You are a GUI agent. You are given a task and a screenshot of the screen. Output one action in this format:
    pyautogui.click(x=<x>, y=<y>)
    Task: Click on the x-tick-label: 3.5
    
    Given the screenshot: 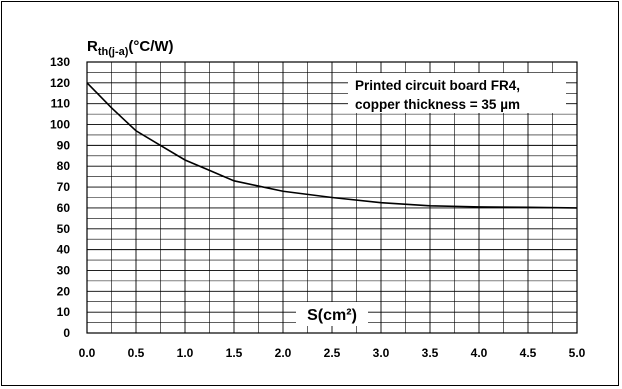 What is the action you would take?
    pyautogui.click(x=430, y=353)
    